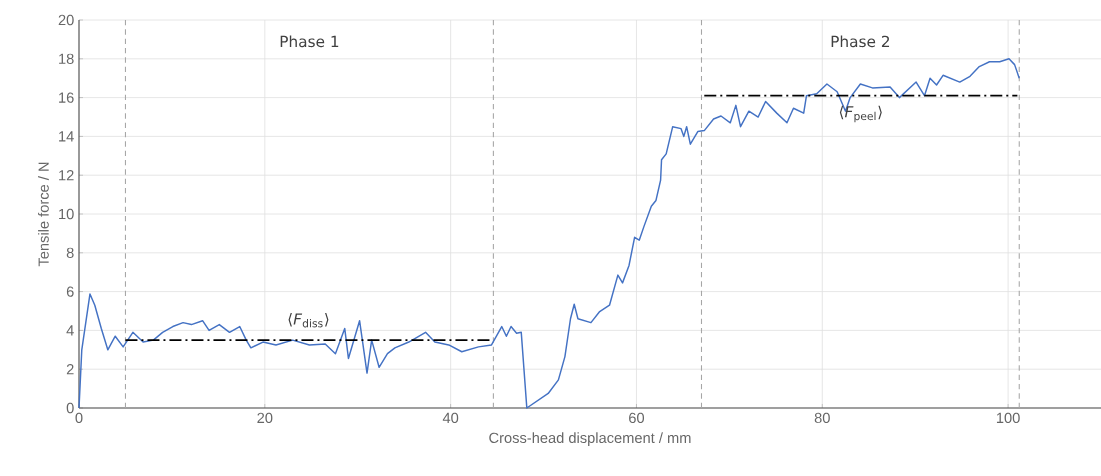  Describe the element at coordinates (860, 41) in the screenshot. I see `annotation: Phase 2` at that location.